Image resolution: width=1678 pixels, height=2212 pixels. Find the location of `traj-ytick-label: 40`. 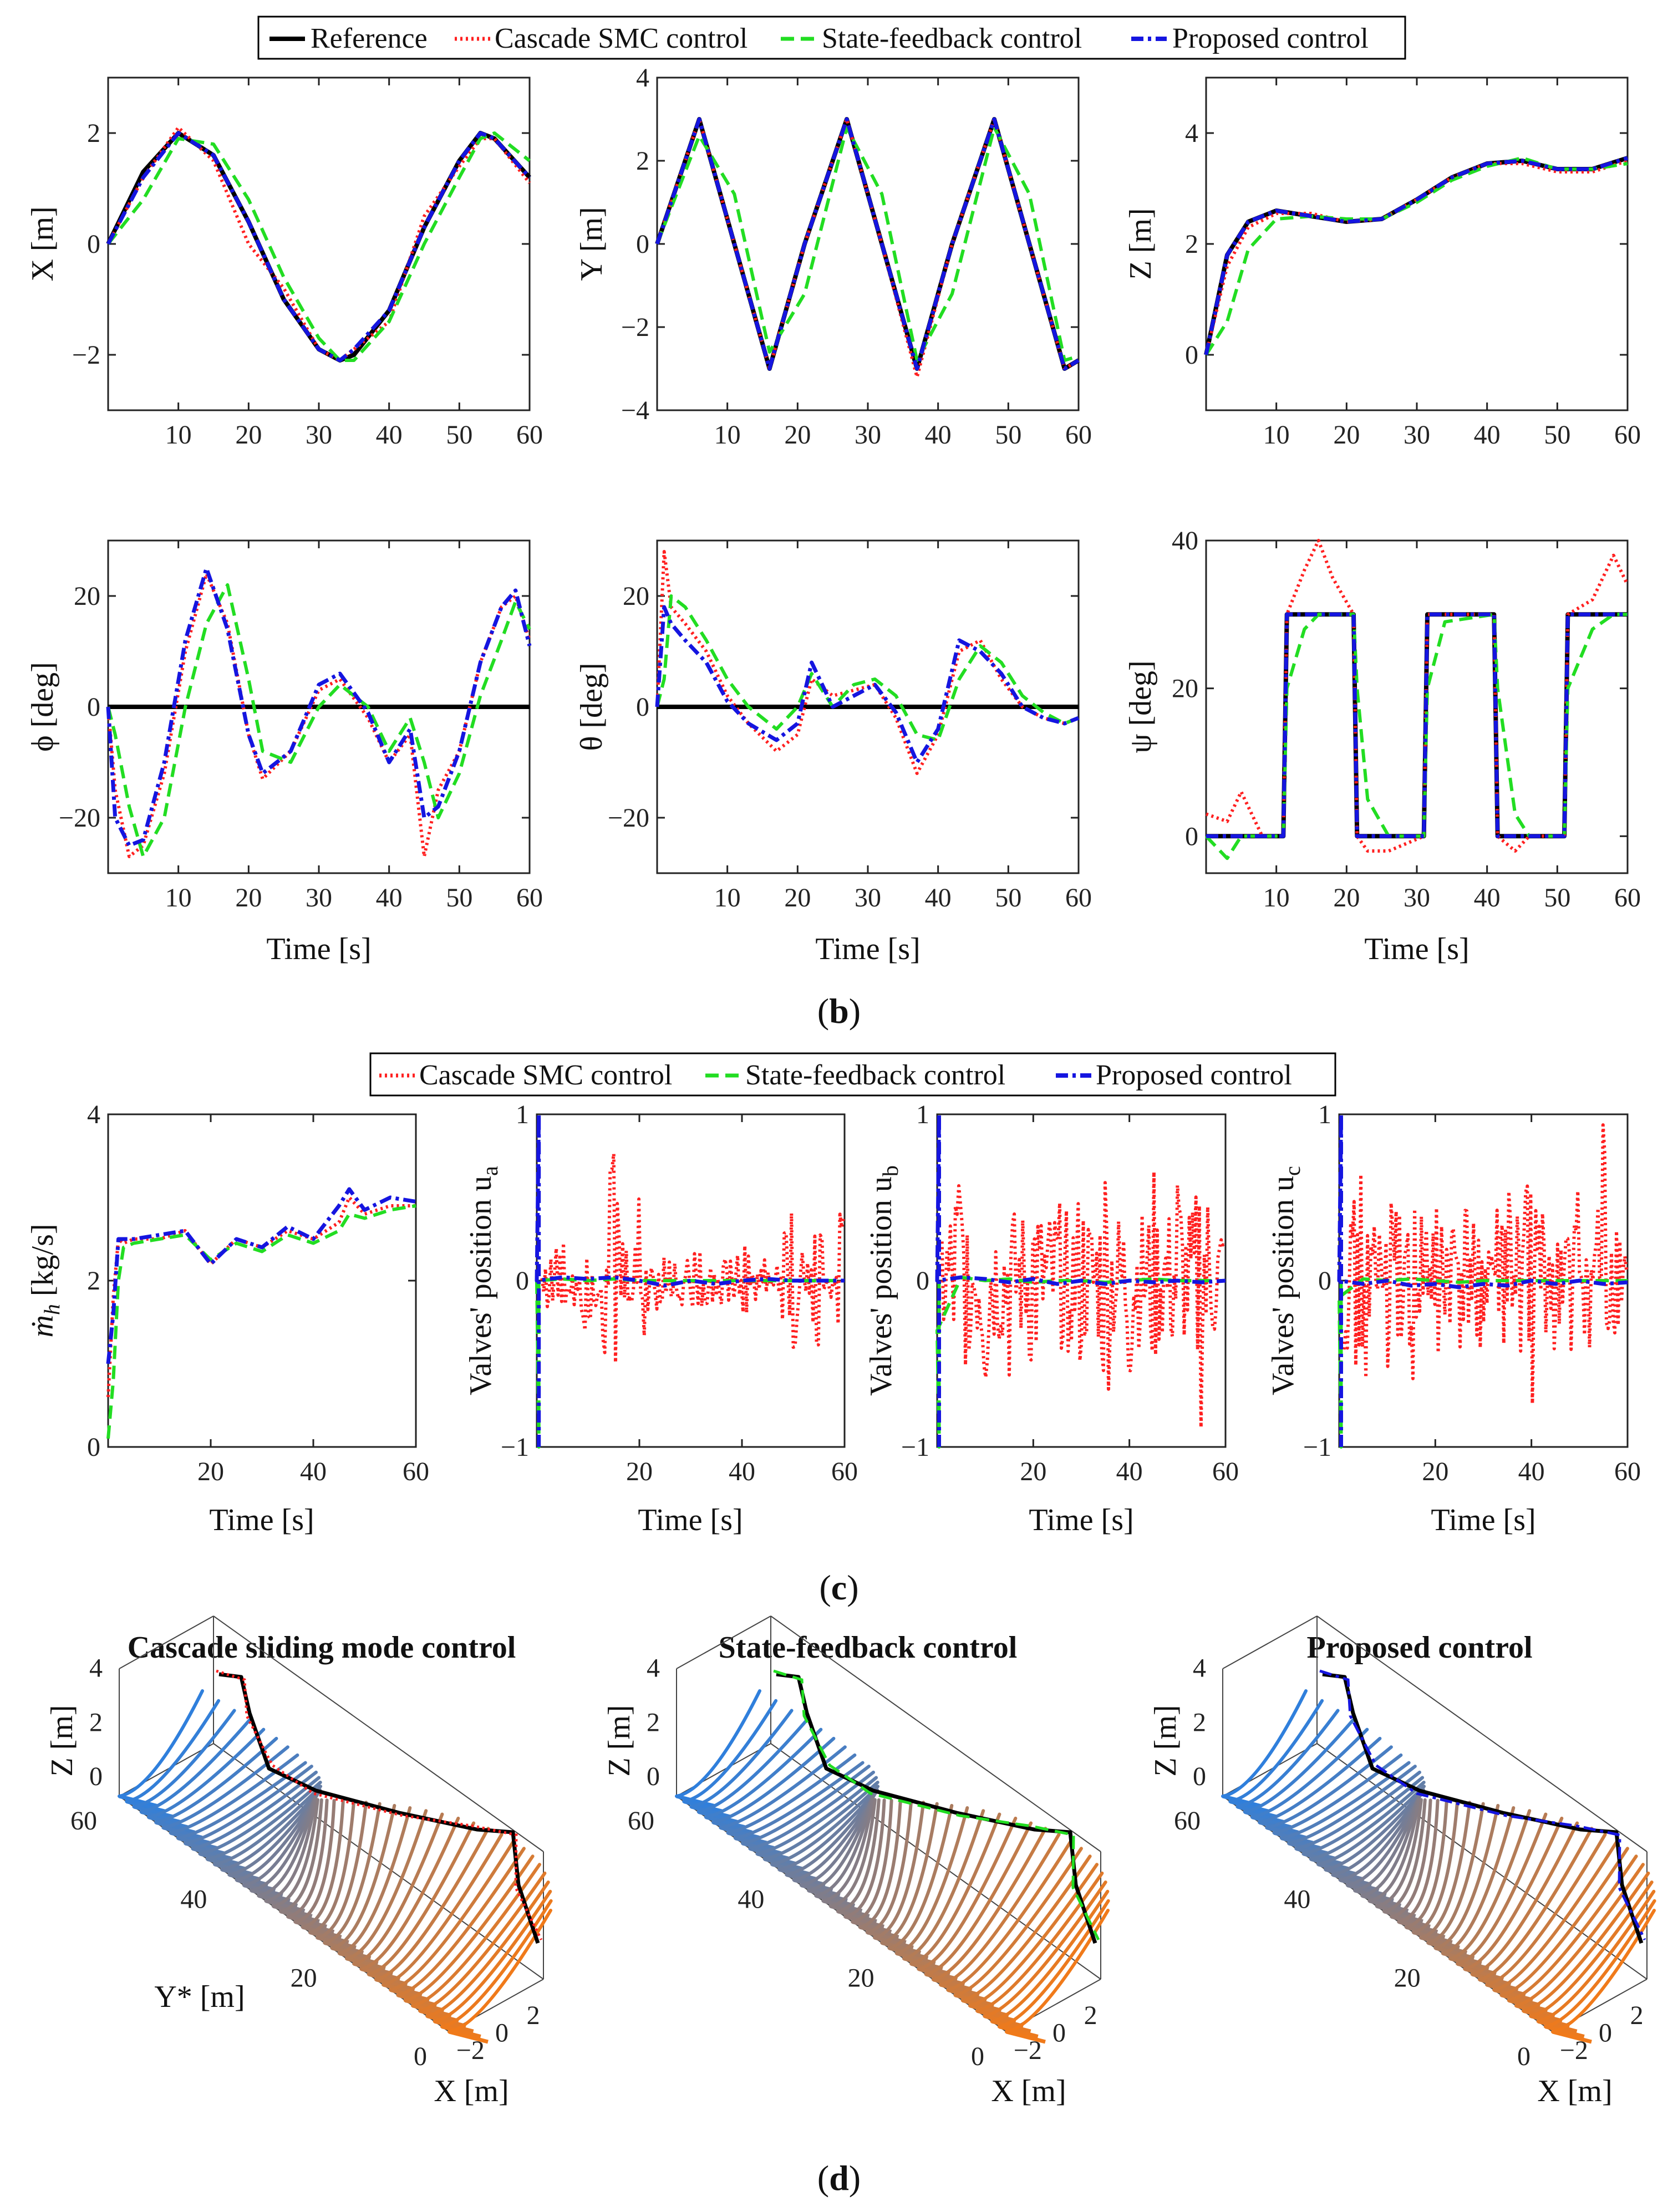

traj-ytick-label: 40 is located at coordinates (1297, 1899).